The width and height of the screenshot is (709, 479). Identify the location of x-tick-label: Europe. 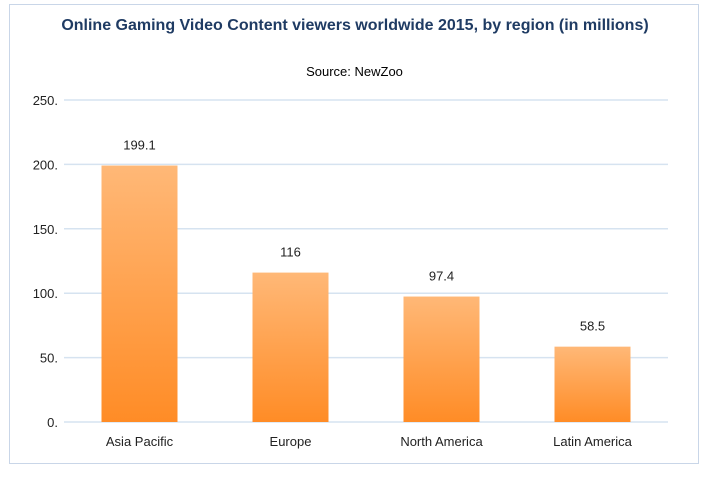
(291, 441).